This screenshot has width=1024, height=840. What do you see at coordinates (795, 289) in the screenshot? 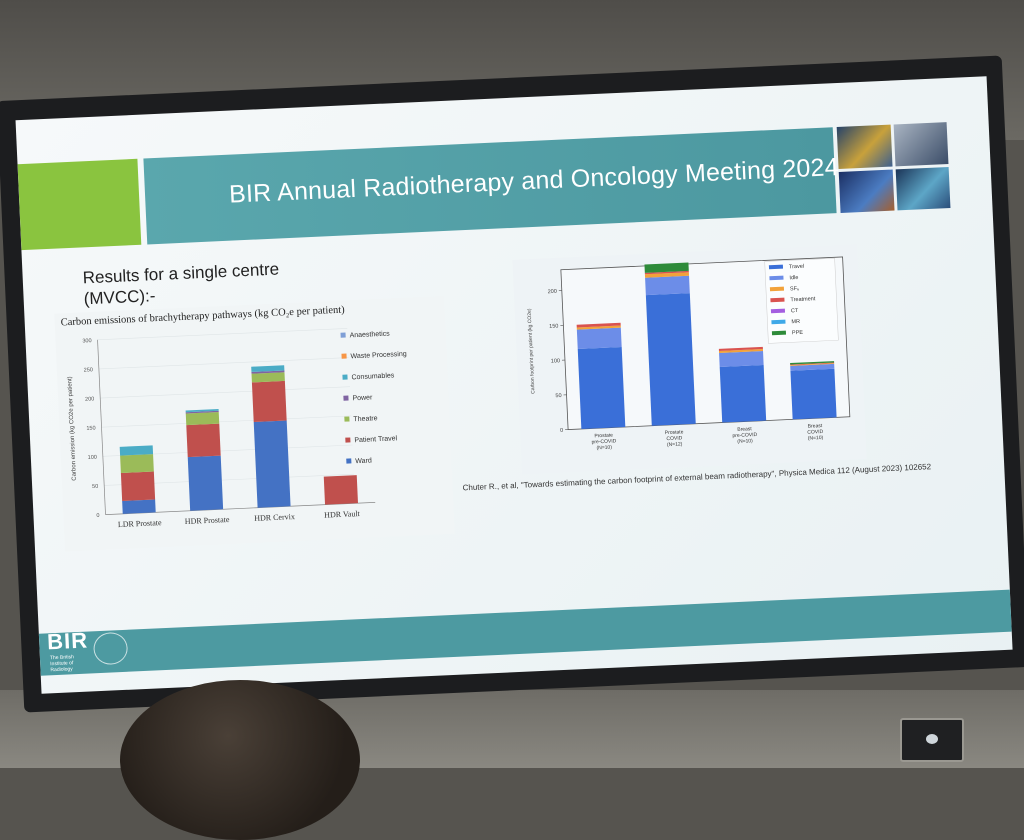
I see `chart2-legend-label-2: SF₆` at bounding box center [795, 289].